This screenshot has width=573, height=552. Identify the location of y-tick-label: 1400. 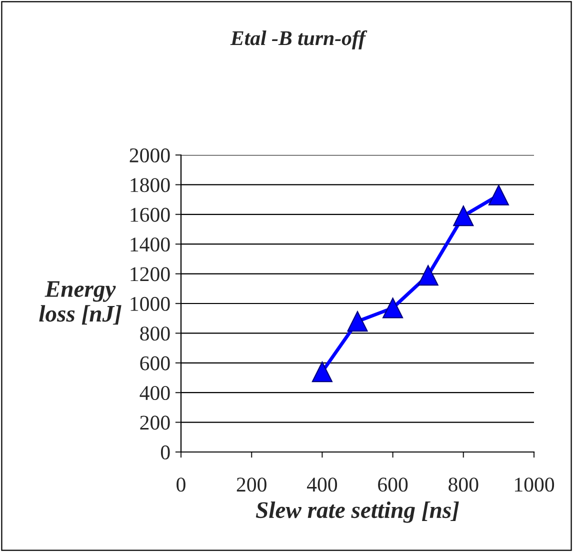
(150, 244).